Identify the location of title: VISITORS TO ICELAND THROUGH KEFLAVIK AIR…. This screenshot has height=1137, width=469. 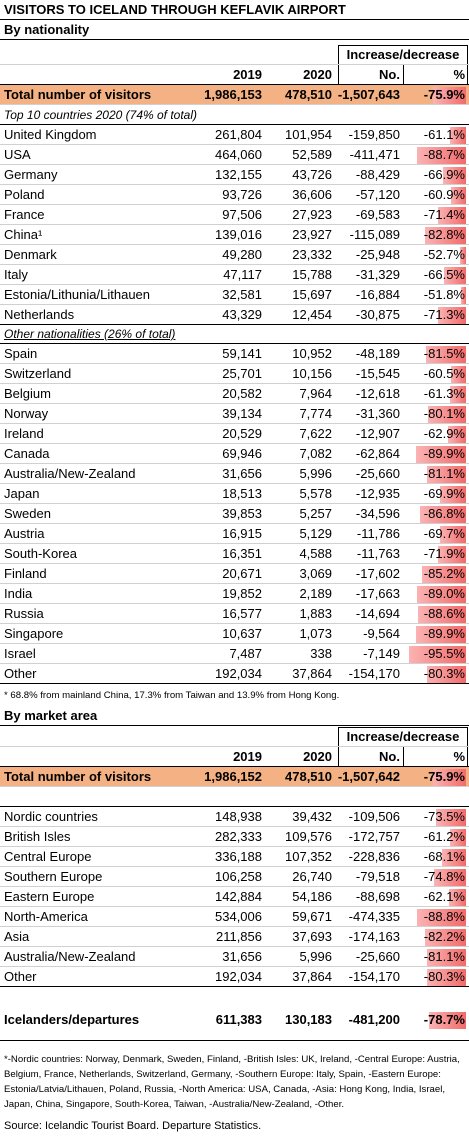
(175, 9).